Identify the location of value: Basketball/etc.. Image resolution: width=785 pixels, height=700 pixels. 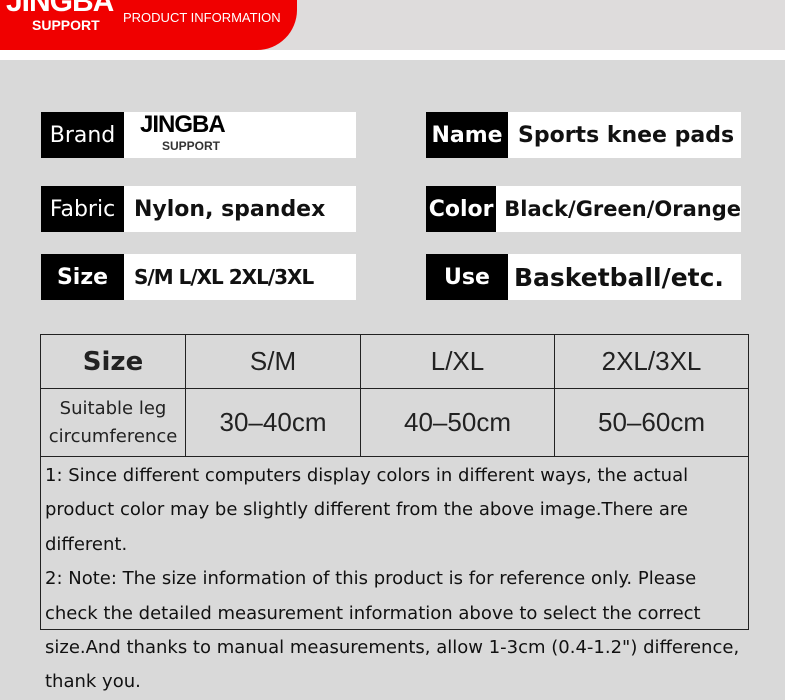
(619, 277).